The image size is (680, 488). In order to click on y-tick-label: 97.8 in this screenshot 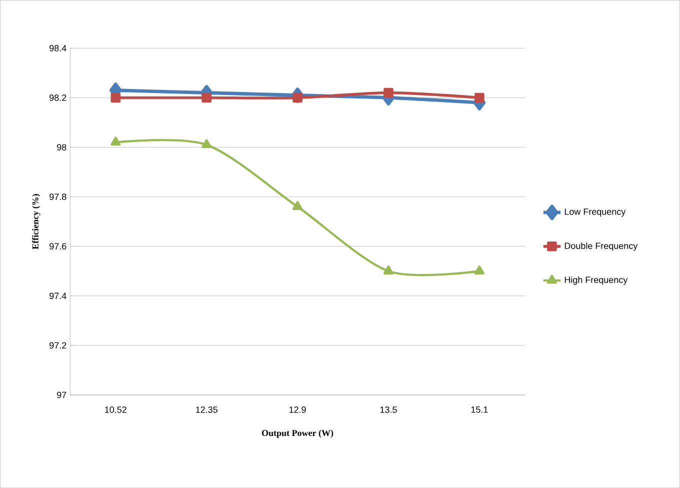, I will do `click(58, 197)`.